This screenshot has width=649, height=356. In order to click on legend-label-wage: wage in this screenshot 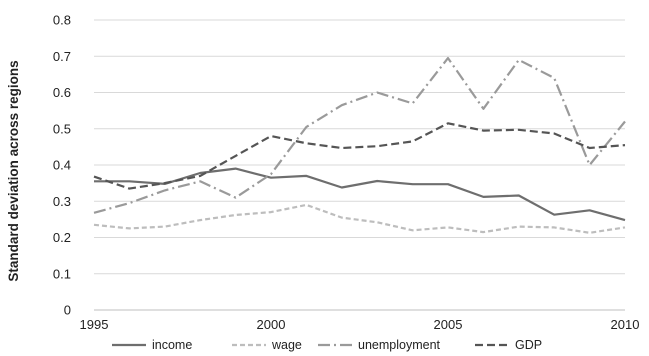, I will do `click(286, 345)`.